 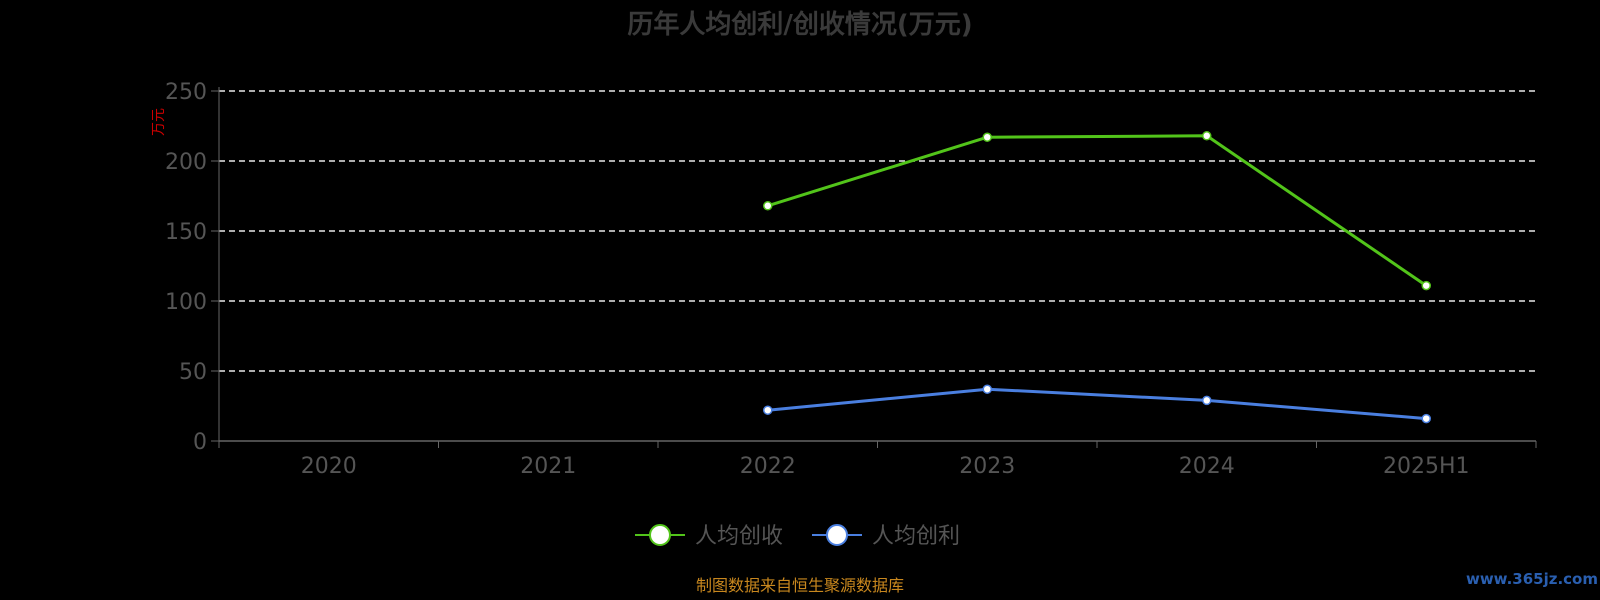 I want to click on y-tick-label: 100, so click(x=186, y=302).